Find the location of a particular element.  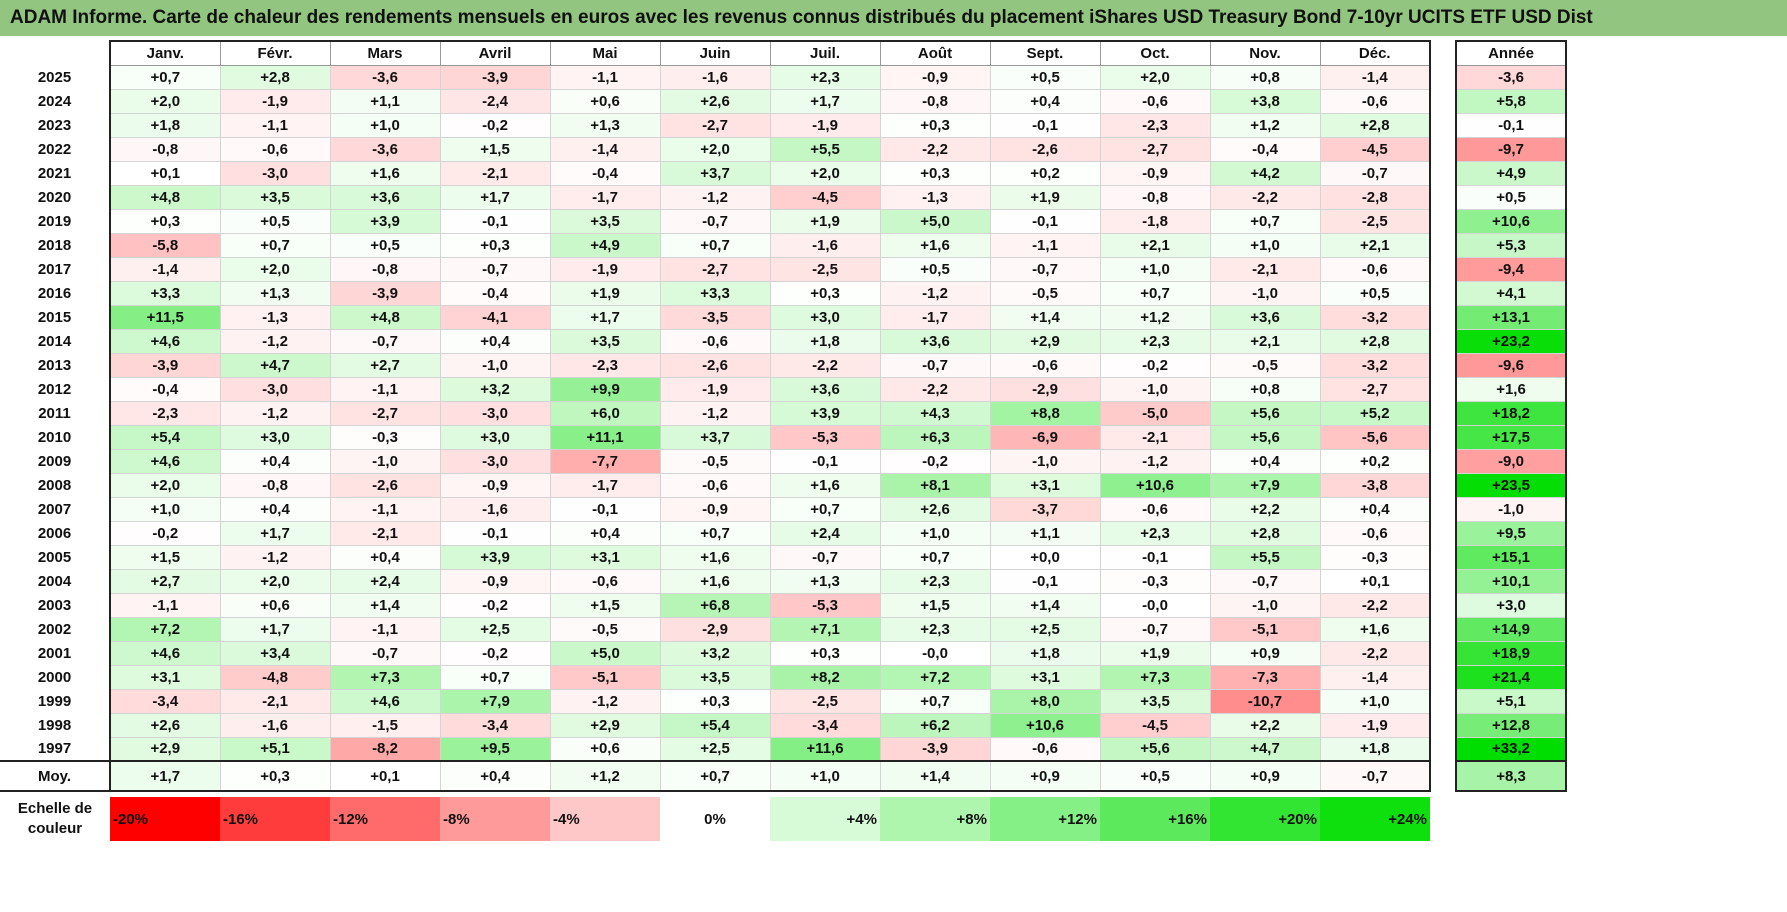

average-cell: +1,7 is located at coordinates (165, 776).